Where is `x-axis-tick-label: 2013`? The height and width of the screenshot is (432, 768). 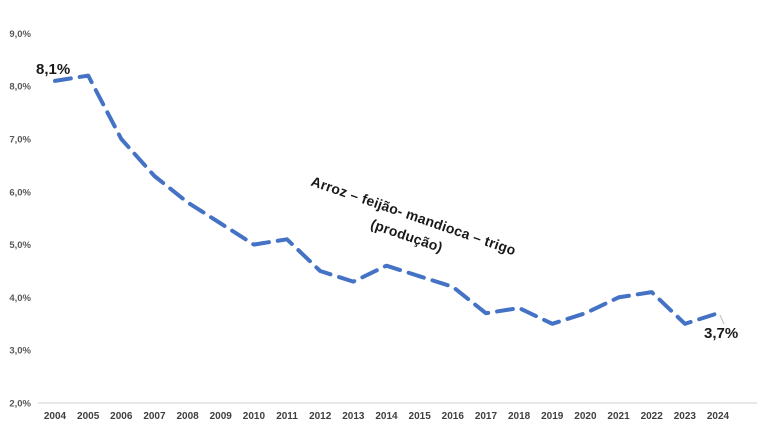
x-axis-tick-label: 2013 is located at coordinates (353, 416).